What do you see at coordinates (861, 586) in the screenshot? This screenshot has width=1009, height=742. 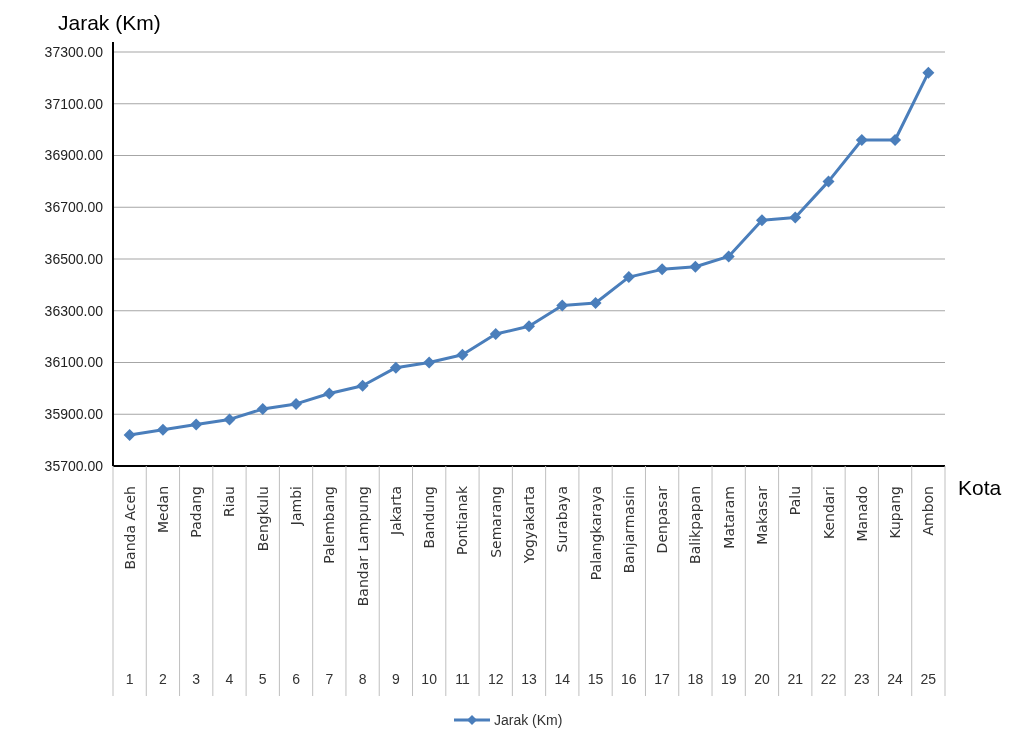 I see `category-label: Manado 23` at bounding box center [861, 586].